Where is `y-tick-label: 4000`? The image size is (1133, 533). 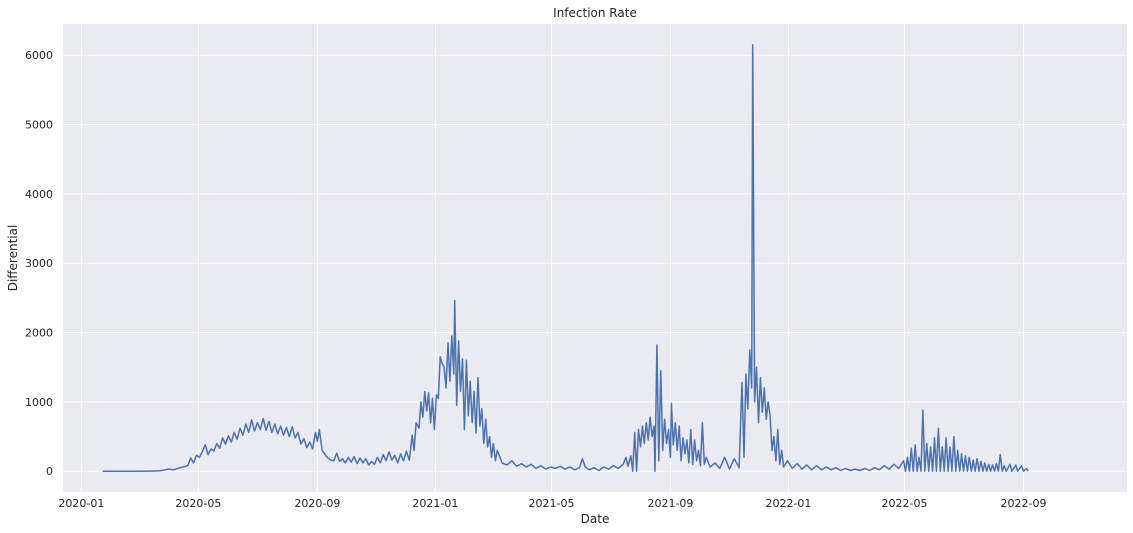 y-tick-label: 4000 is located at coordinates (39, 194).